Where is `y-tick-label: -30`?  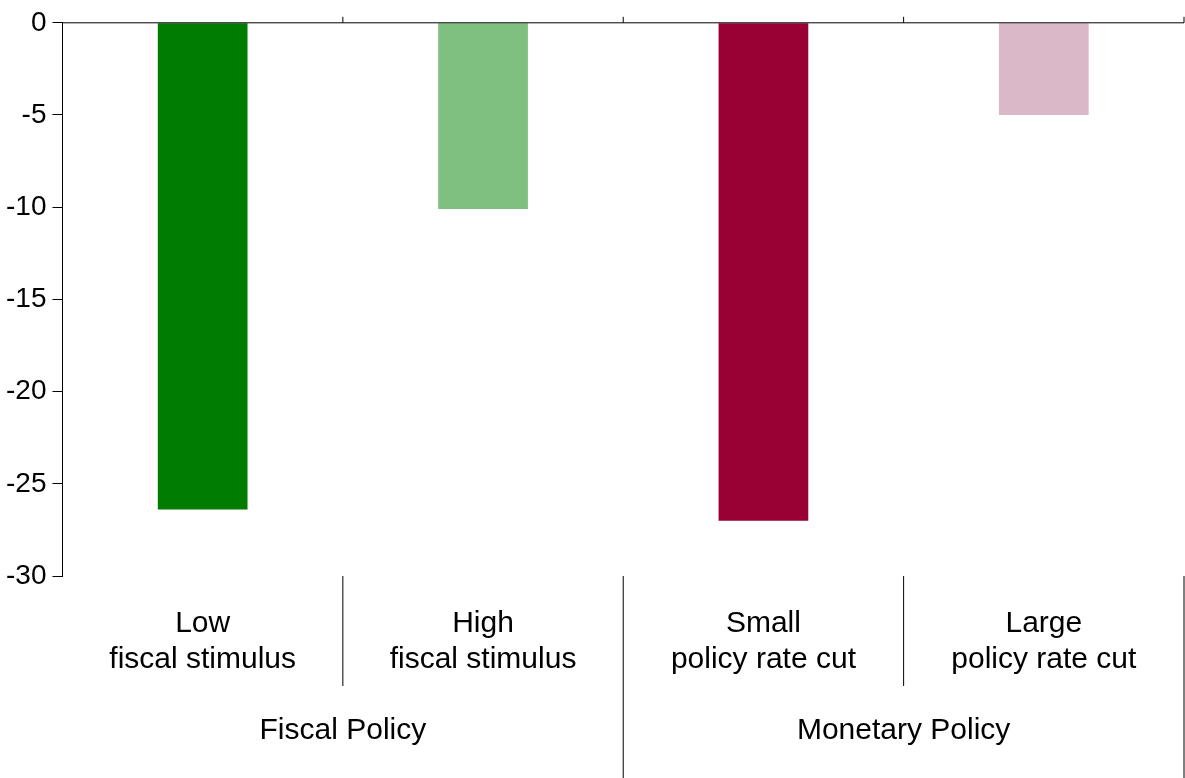
y-tick-label: -30 is located at coordinates (26, 574).